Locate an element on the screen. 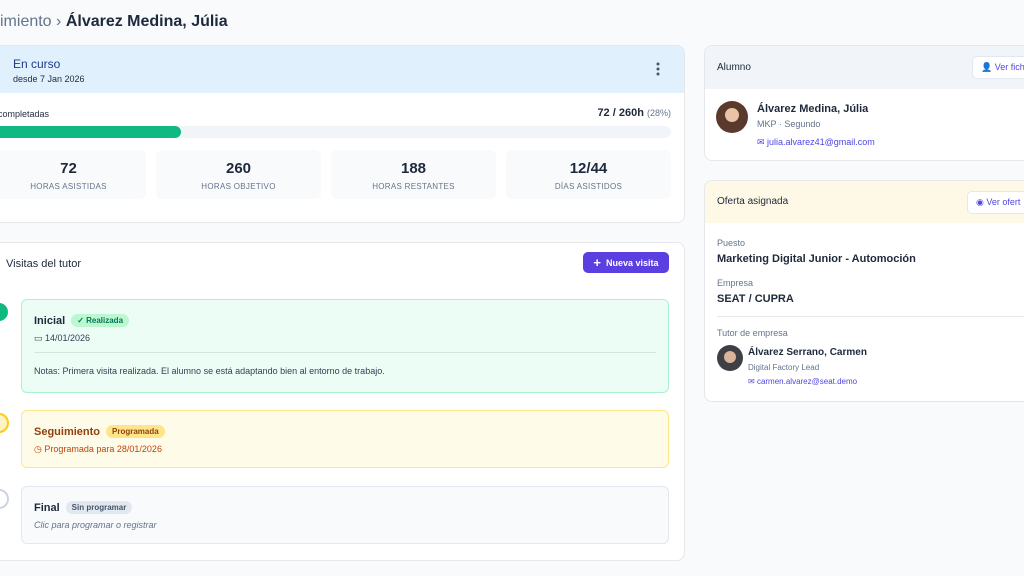  stat: 72 HORAS ASISTIDAS is located at coordinates (73, 174).